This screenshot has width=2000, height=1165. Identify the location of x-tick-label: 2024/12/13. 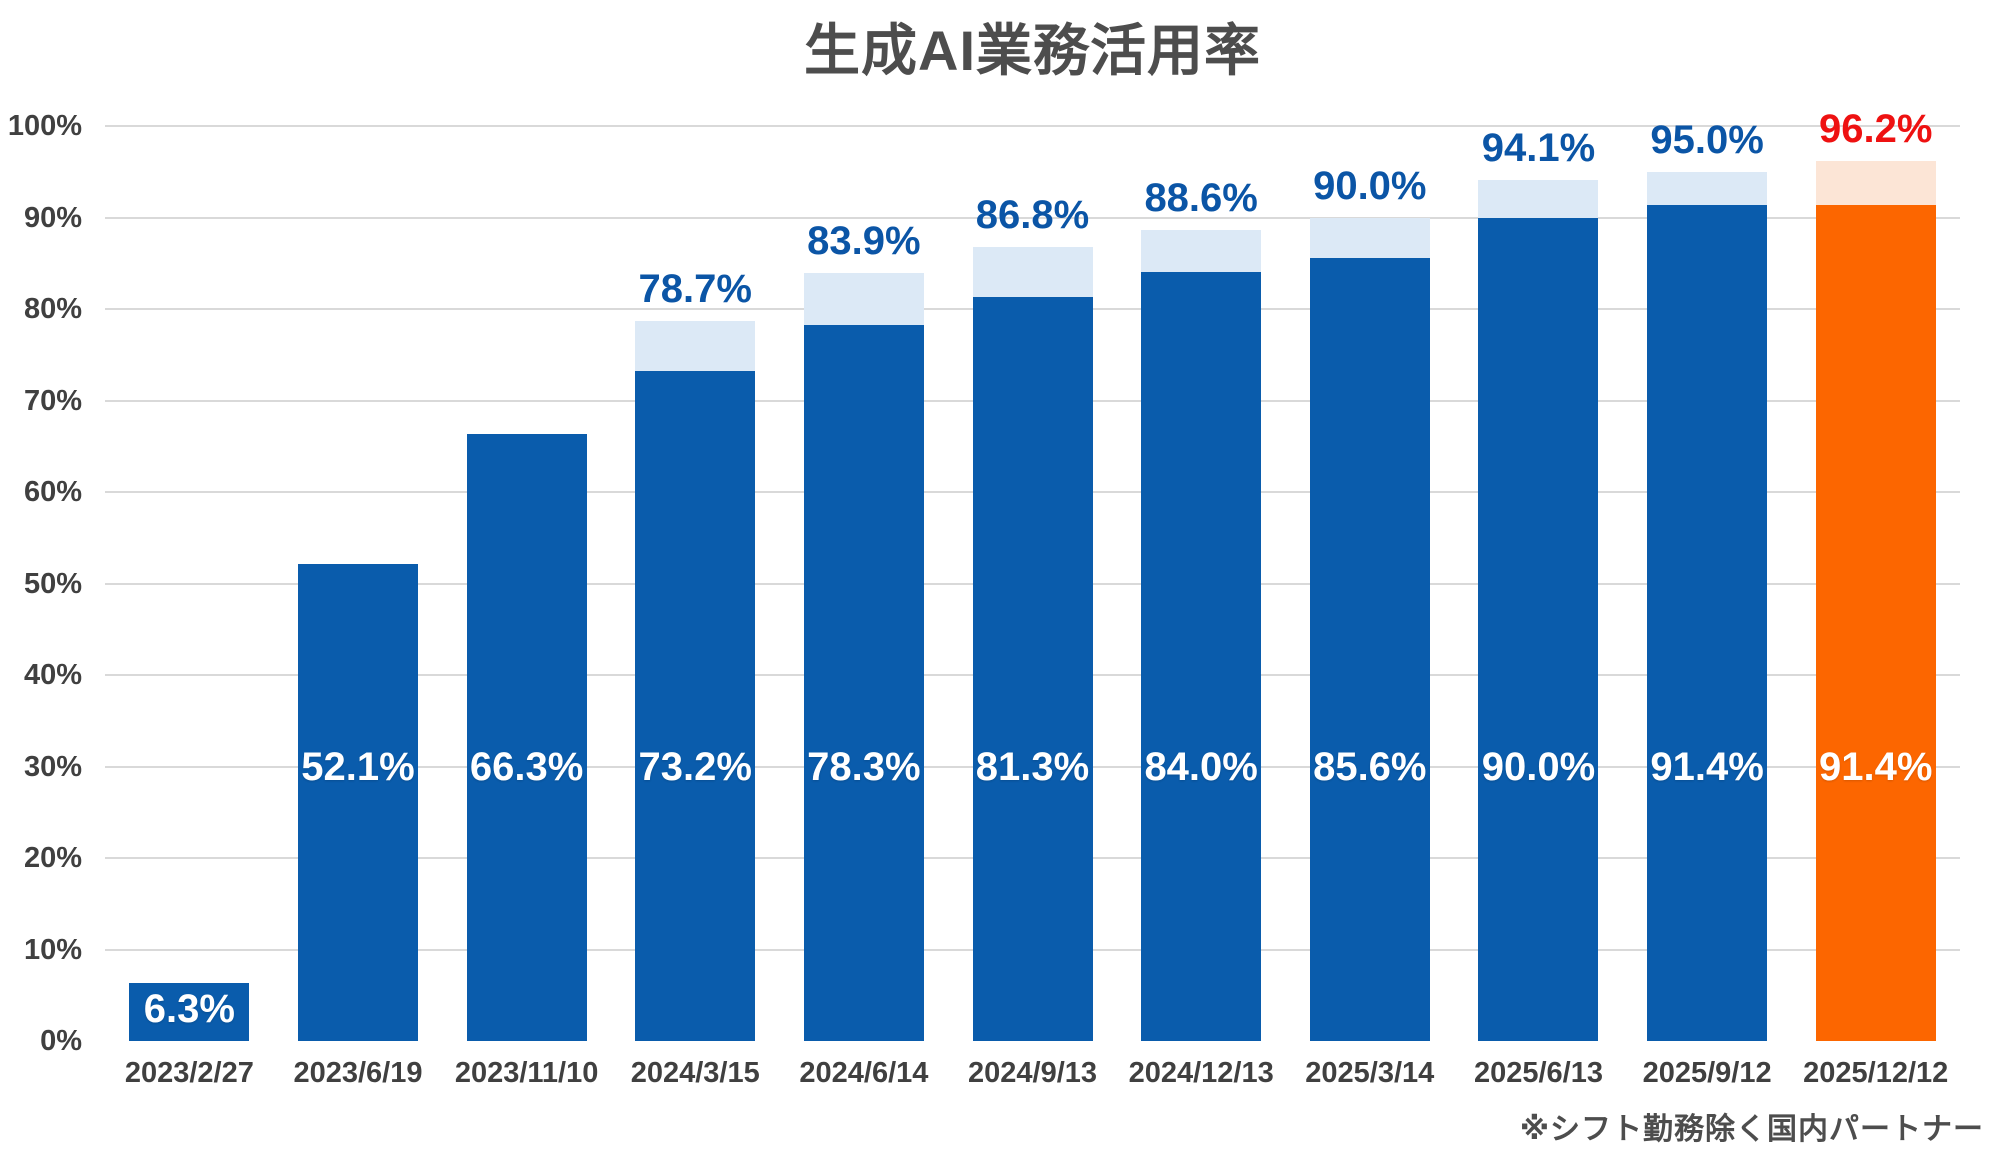
(1201, 1073).